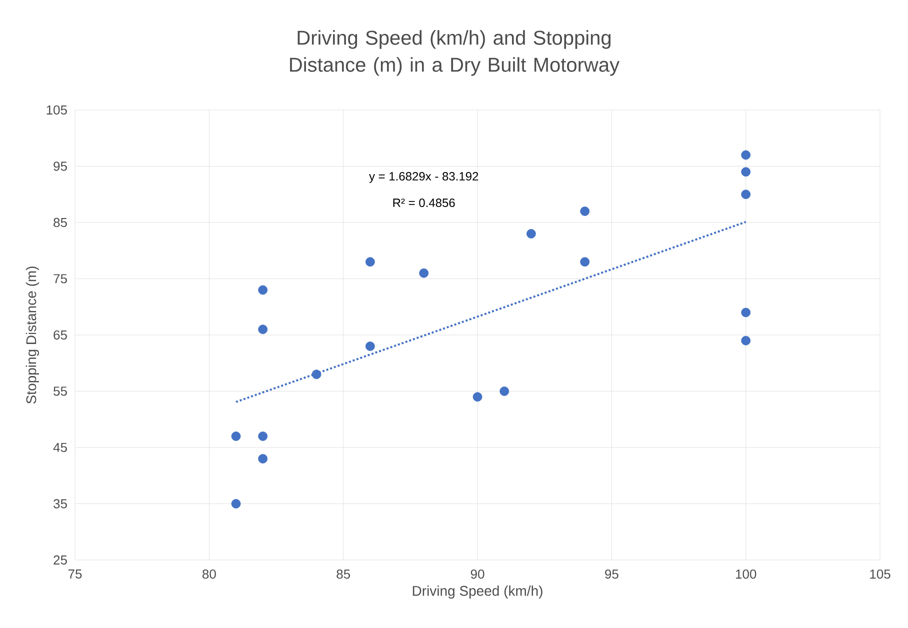 This screenshot has height=628, width=908. Describe the element at coordinates (60, 335) in the screenshot. I see `y-tick-label: 65` at that location.